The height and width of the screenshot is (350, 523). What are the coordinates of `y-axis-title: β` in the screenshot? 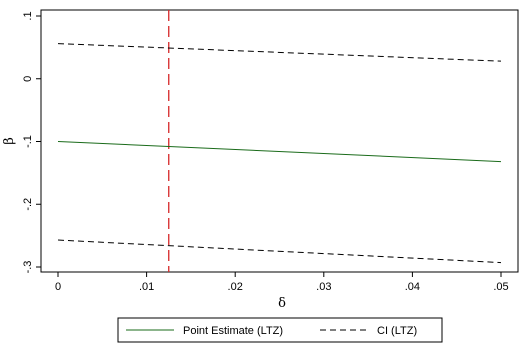 It's located at (9, 141).